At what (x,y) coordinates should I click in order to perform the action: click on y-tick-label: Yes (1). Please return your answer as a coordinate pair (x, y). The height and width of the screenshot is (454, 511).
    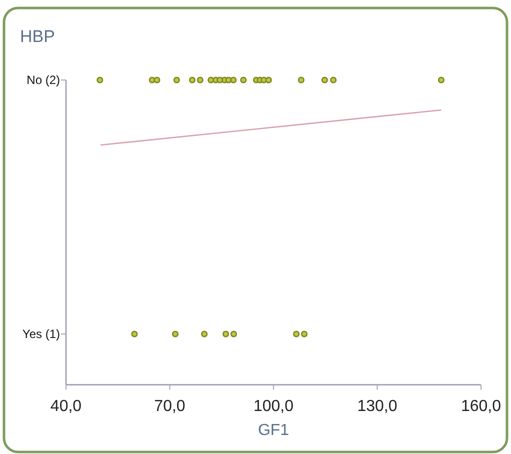
    Looking at the image, I should click on (41, 334).